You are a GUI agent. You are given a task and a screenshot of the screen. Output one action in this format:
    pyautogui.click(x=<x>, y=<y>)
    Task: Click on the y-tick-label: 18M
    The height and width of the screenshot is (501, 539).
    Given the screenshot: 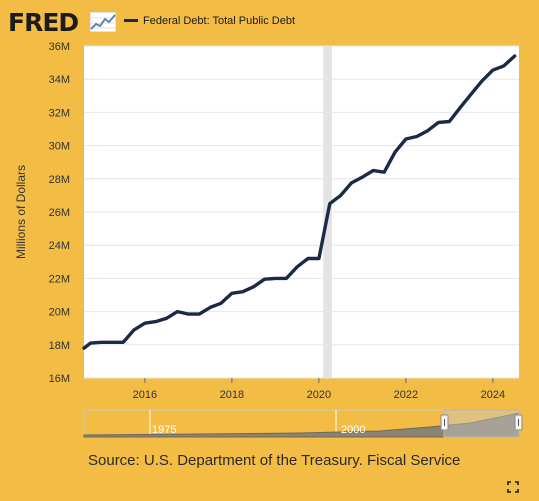 What is the action you would take?
    pyautogui.click(x=59, y=346)
    